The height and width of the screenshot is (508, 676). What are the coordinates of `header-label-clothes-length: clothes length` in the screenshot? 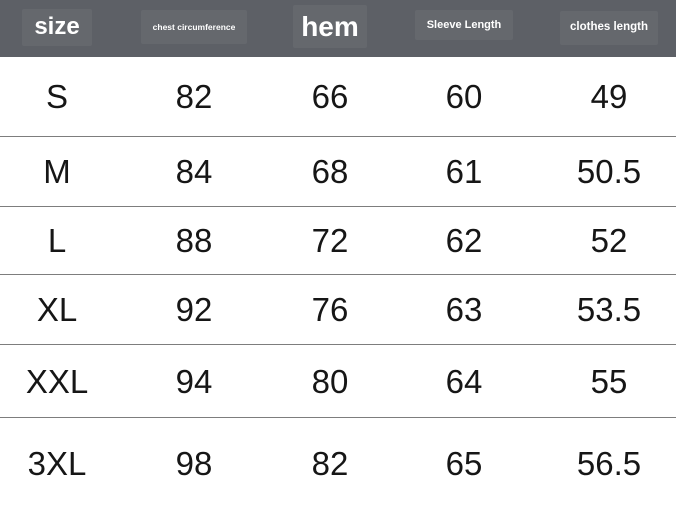 It's located at (609, 27).